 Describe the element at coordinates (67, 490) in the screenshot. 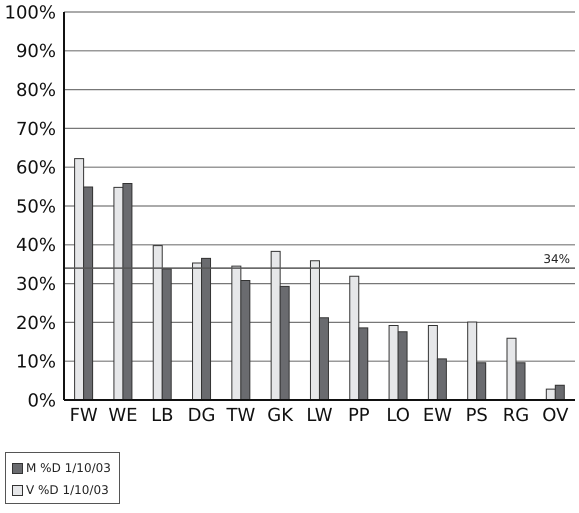

I see `legend-label: V %D 1/10/03` at that location.